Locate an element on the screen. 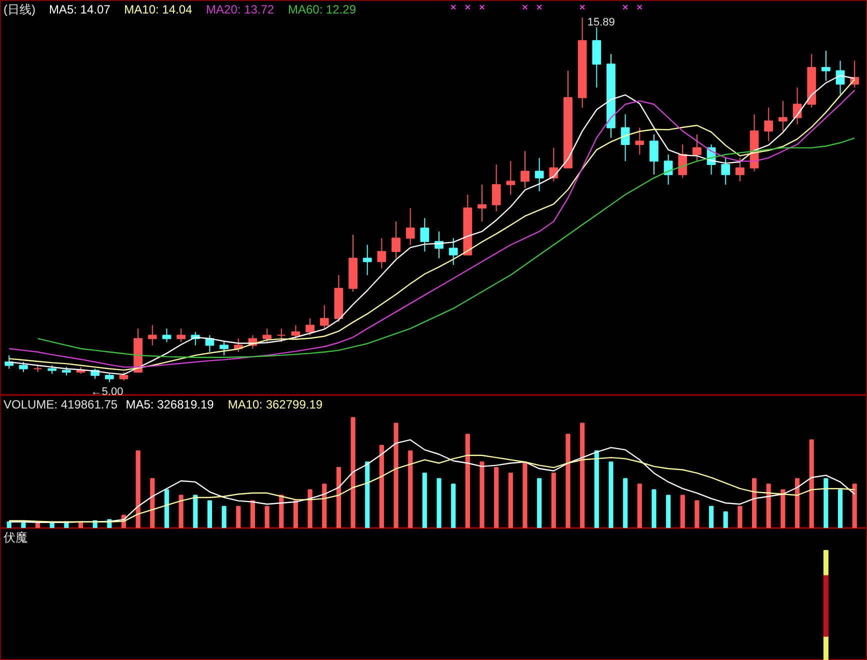 This screenshot has width=867, height=660. text: MA10: 14.04 is located at coordinates (158, 9).